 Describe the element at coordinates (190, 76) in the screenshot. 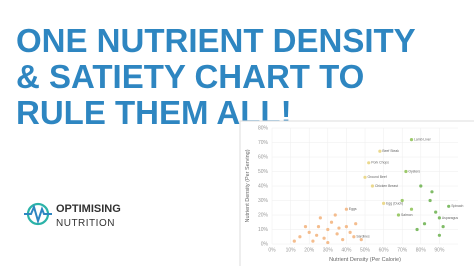

I see `headline: & SATIETY CHART TO` at that location.